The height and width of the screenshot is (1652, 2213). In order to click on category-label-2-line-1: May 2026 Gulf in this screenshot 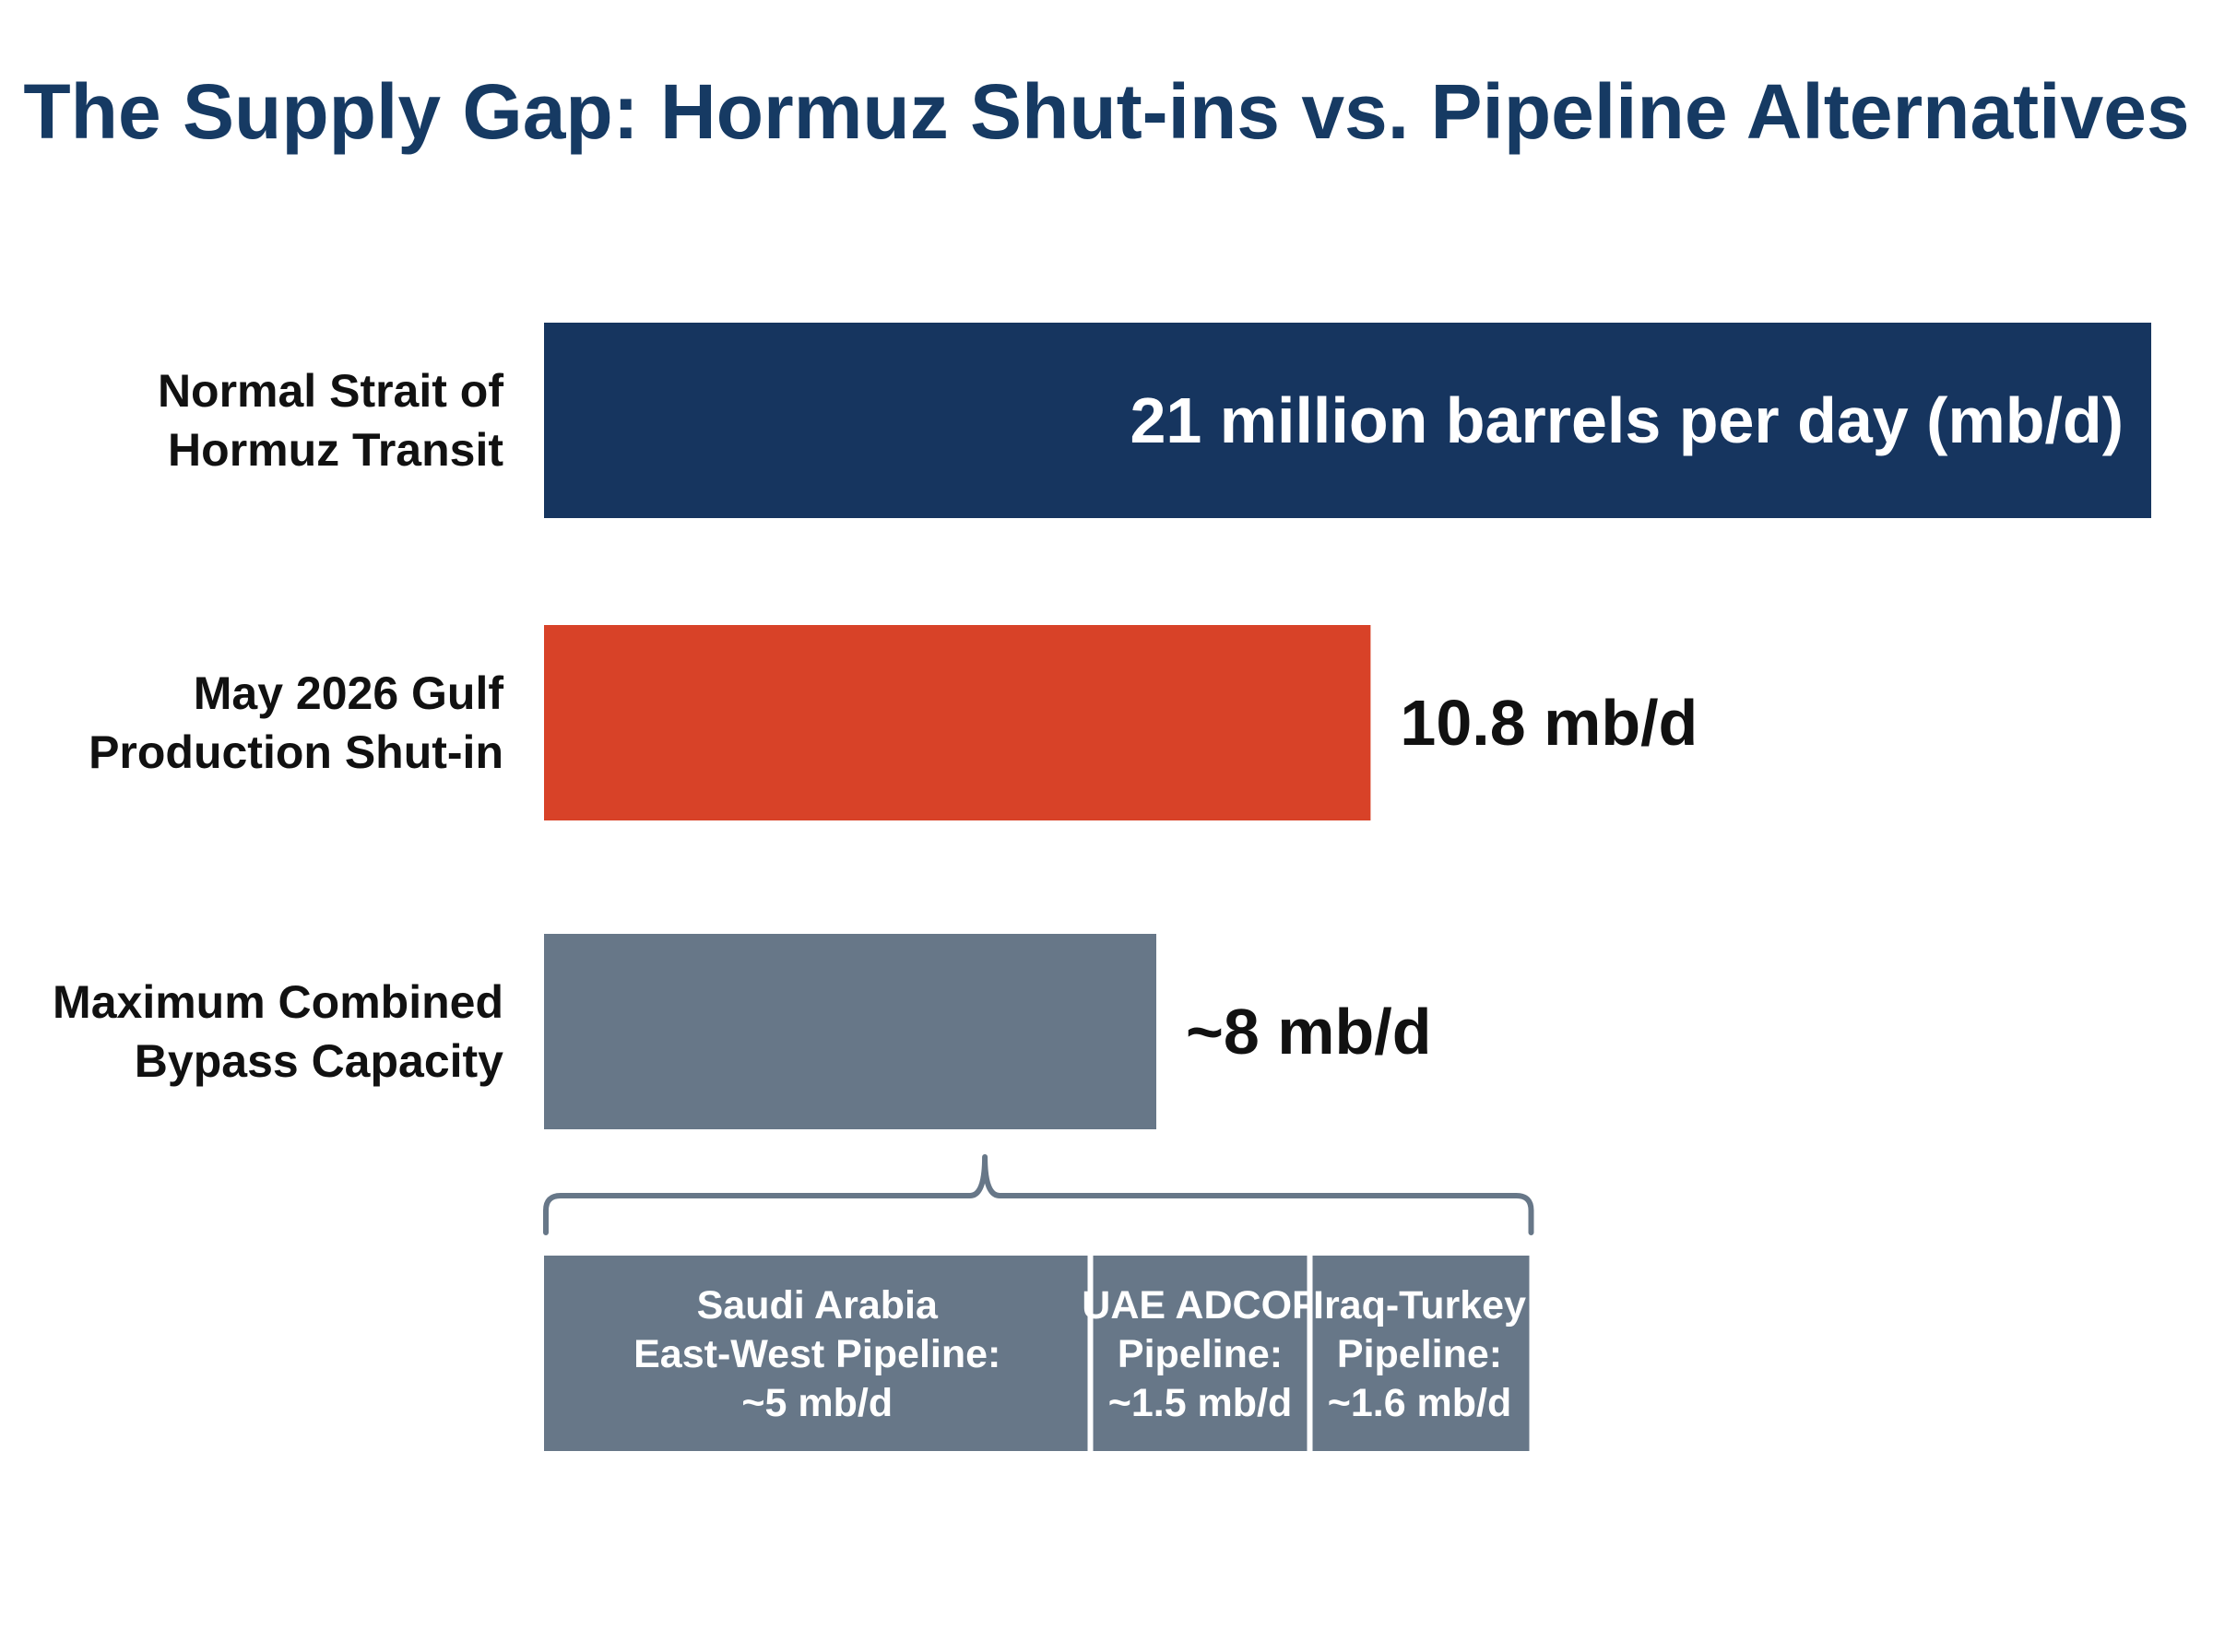, I will do `click(349, 693)`.